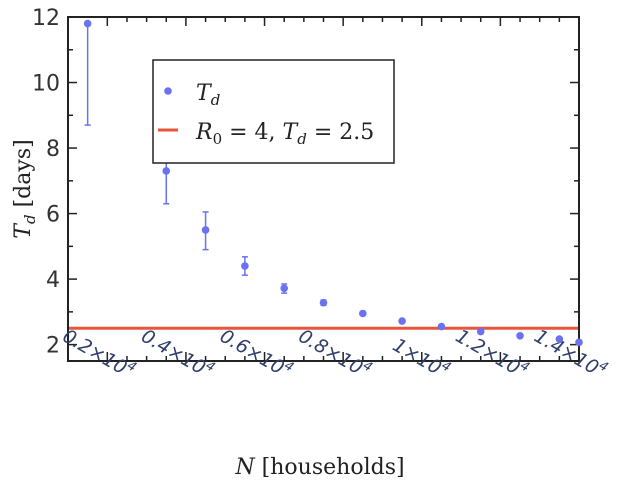 The width and height of the screenshot is (639, 483). I want to click on legend-box, so click(273, 111).